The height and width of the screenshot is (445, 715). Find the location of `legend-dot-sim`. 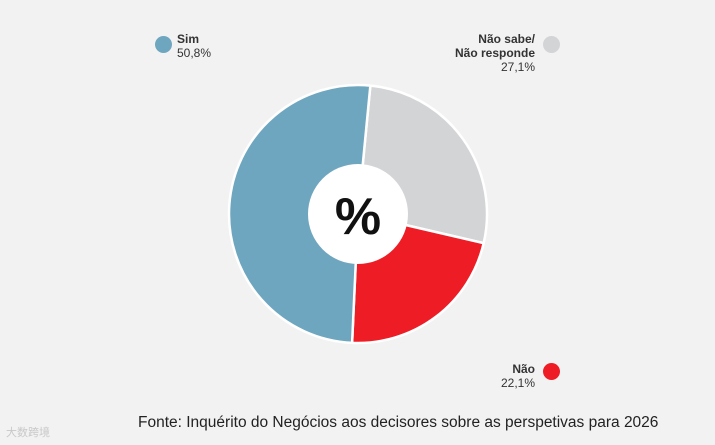

legend-dot-sim is located at coordinates (163, 44).